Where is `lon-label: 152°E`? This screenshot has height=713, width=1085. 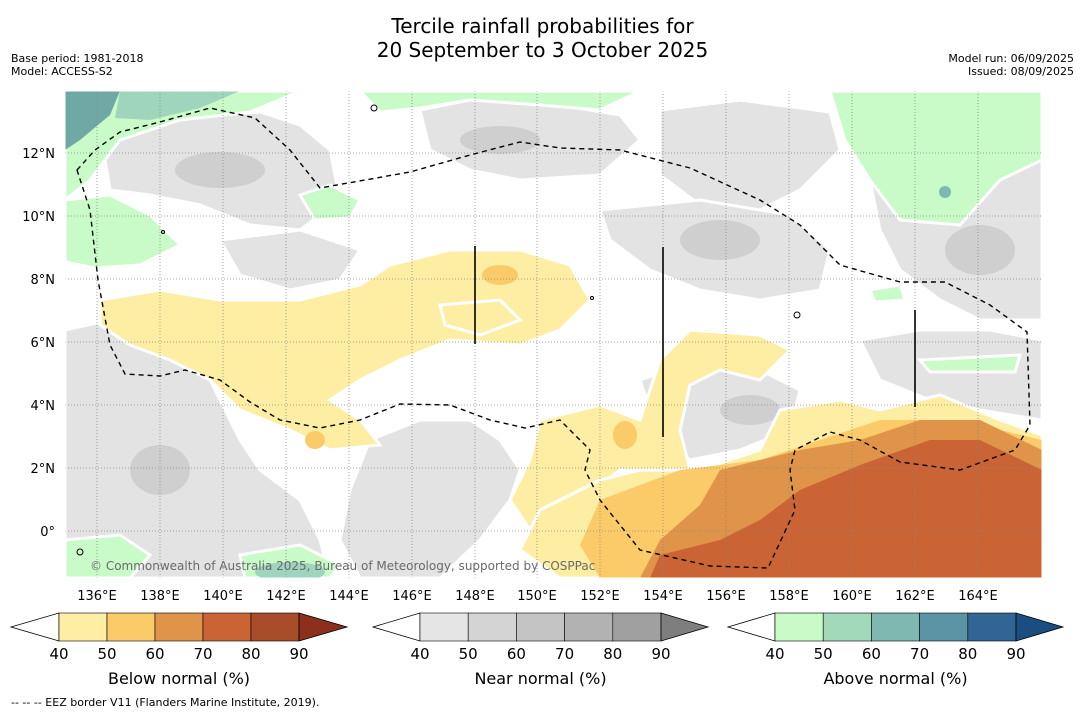 lon-label: 152°E is located at coordinates (600, 596).